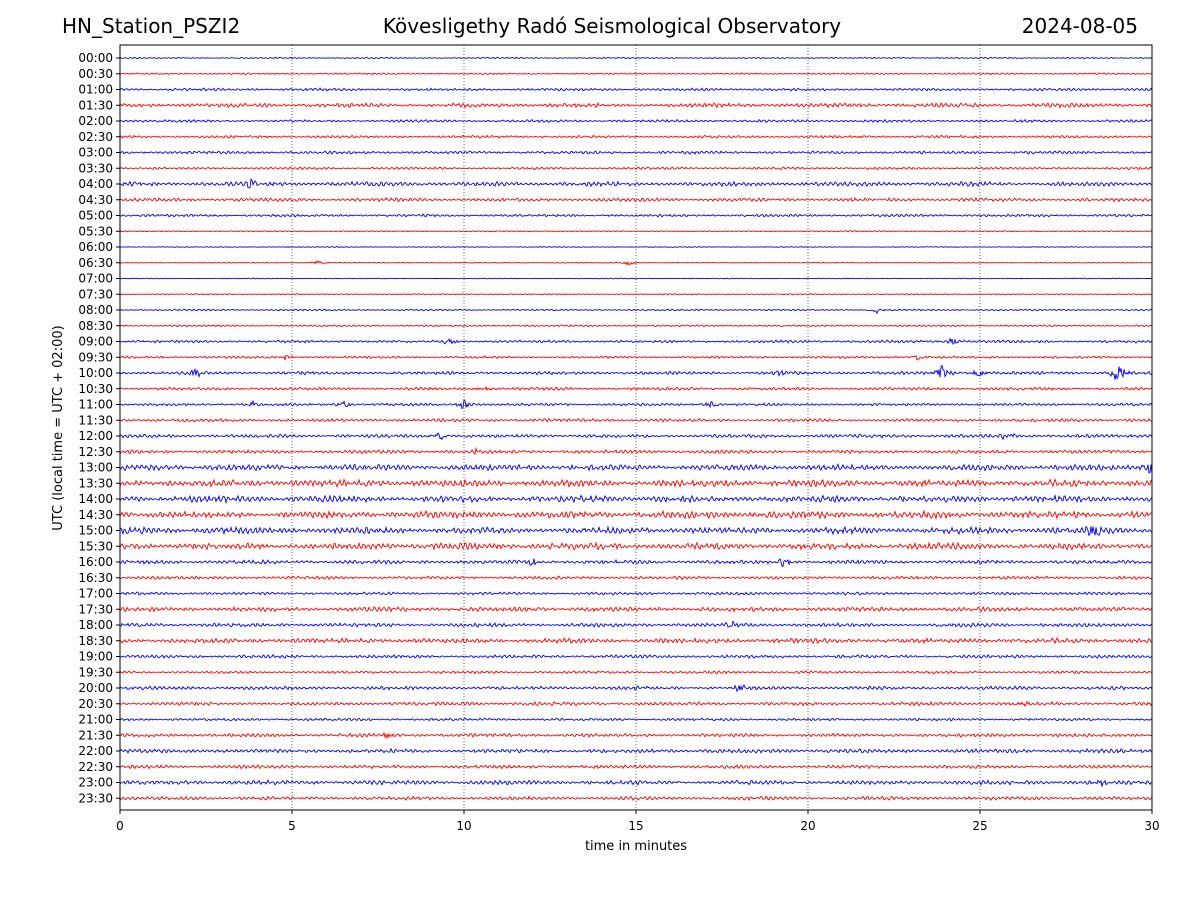 The image size is (1200, 900). Describe the element at coordinates (95, 468) in the screenshot. I see `y-tick-label: 13:00` at that location.